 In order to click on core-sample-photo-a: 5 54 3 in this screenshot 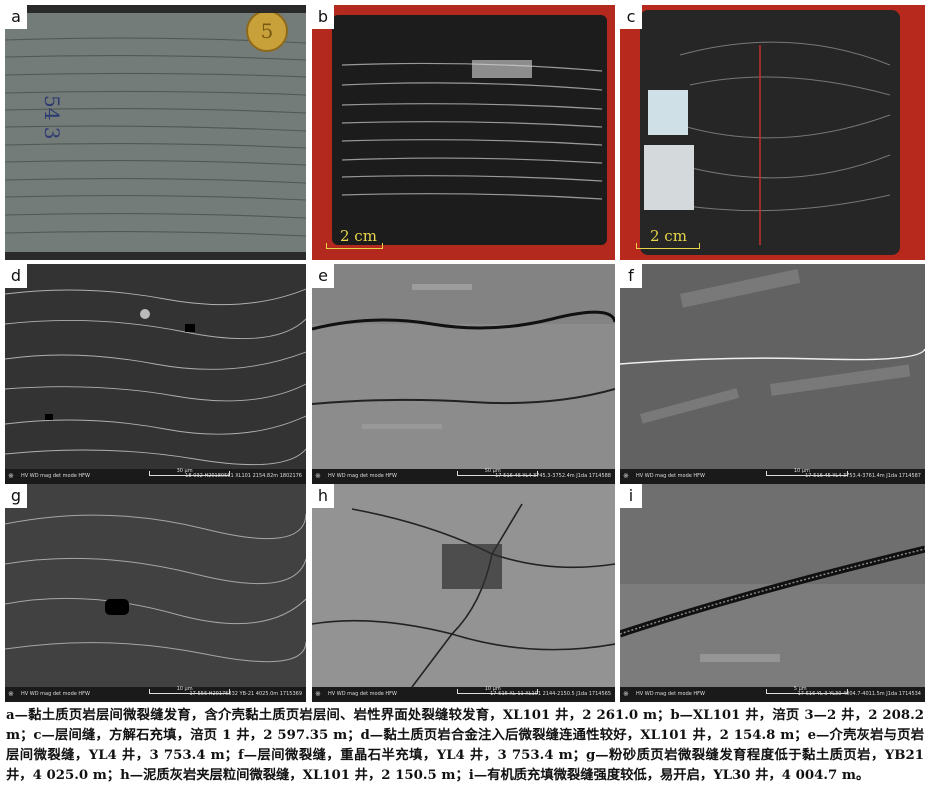, I will do `click(155, 132)`.